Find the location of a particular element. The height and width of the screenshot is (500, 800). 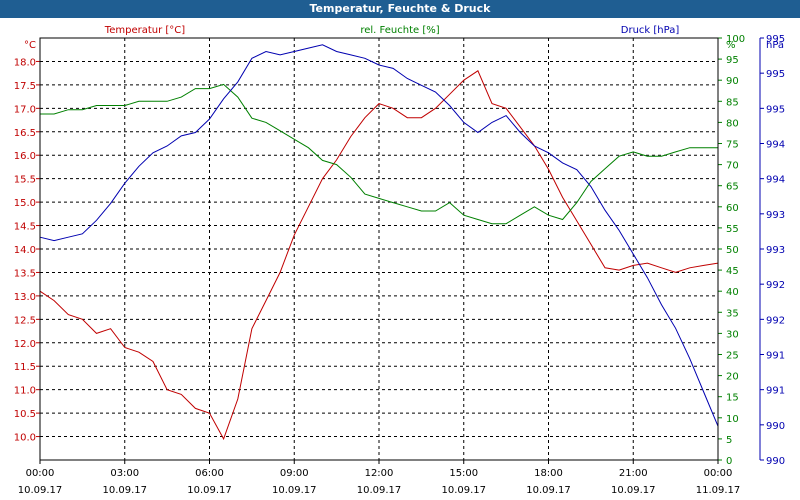

humidity-tick-label: 30 is located at coordinates (732, 334).